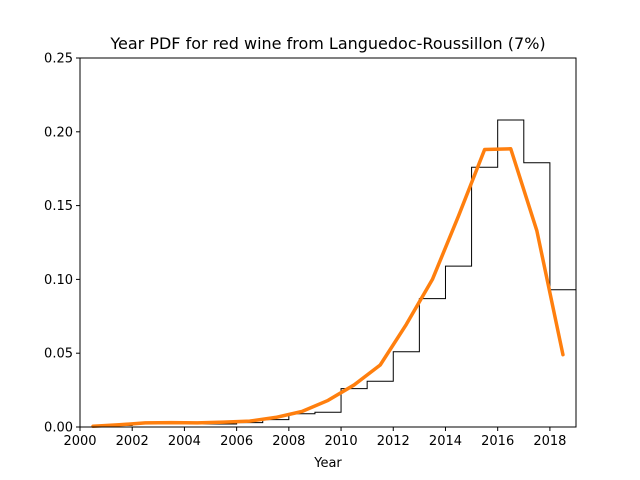 The image size is (640, 480). I want to click on y-axis: 0.00 0.05 0.10 0.15 0.20 0.25, so click(62, 244).